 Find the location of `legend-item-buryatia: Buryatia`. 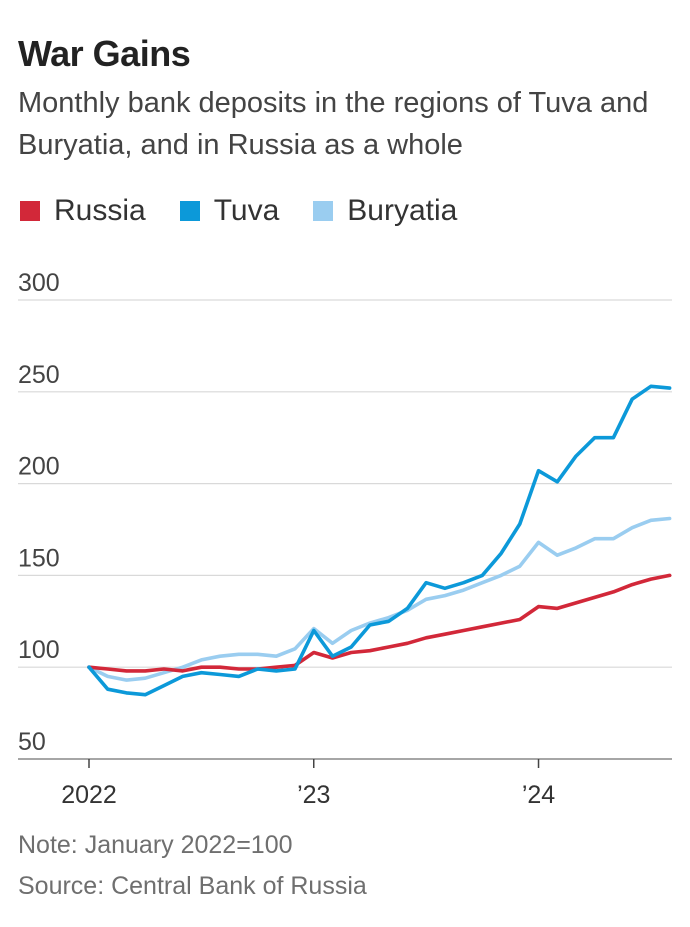

legend-item-buryatia: Buryatia is located at coordinates (385, 211).